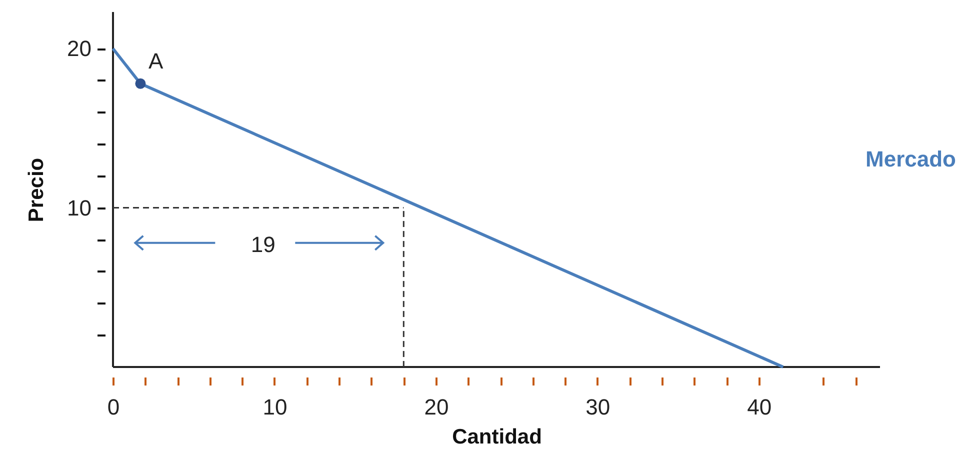 This screenshot has height=465, width=962. Describe the element at coordinates (436, 407) in the screenshot. I see `x-tick-label: 20` at that location.